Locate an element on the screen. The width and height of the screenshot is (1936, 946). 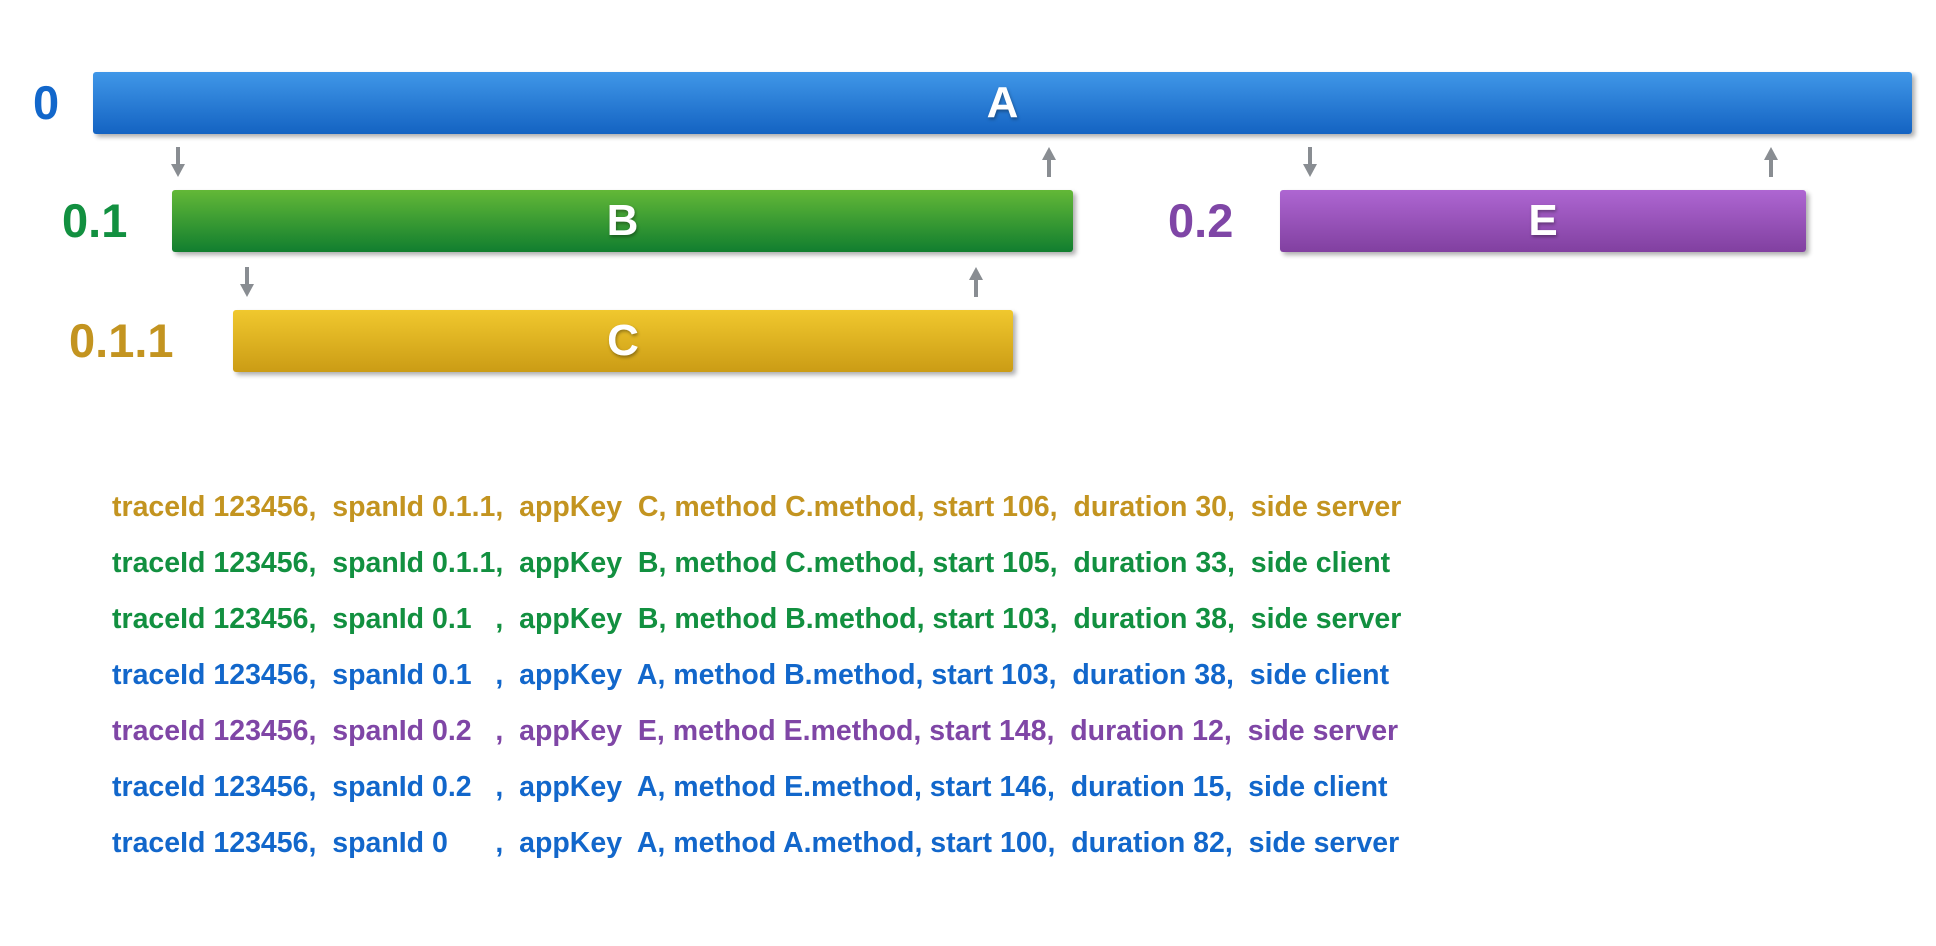
row-label-span-0-1-1: 0.1.1 is located at coordinates (121, 340).